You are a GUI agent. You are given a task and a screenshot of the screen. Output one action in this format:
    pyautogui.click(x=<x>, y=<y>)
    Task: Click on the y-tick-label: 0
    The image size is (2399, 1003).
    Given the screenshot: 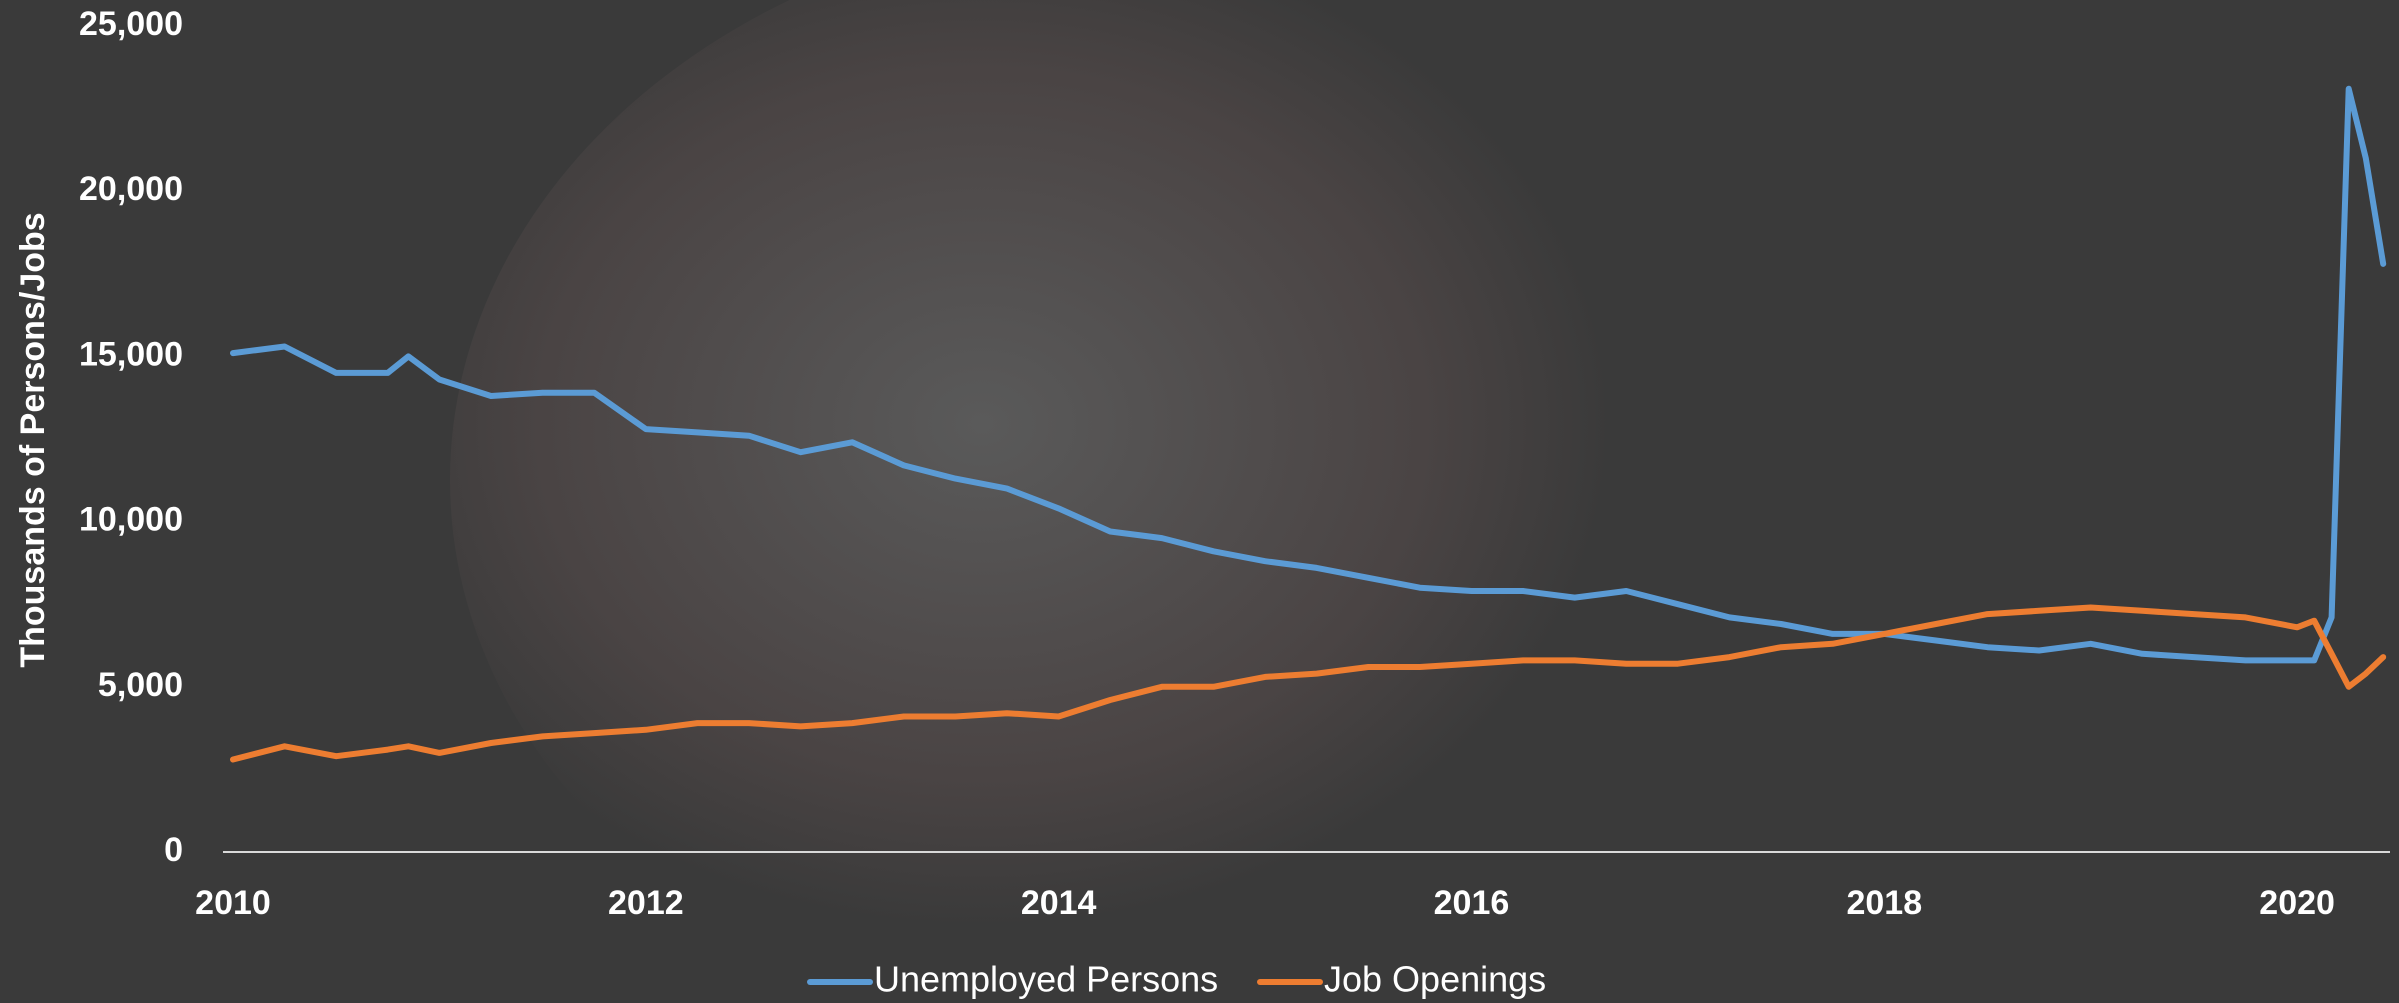 What is the action you would take?
    pyautogui.click(x=173, y=850)
    